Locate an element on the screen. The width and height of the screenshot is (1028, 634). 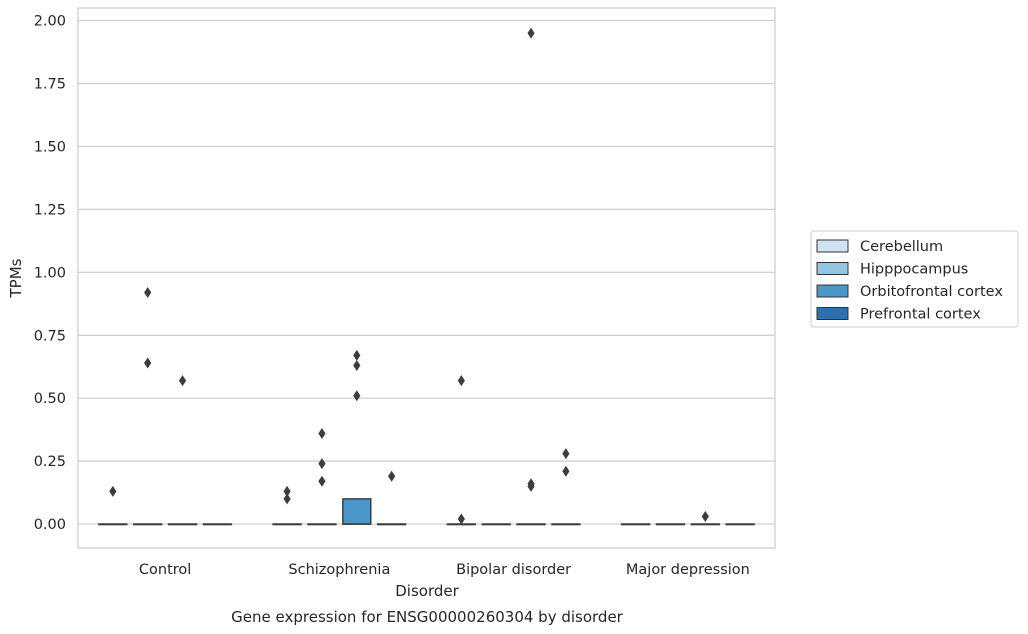
x-tick-label: Major depression is located at coordinates (688, 570).